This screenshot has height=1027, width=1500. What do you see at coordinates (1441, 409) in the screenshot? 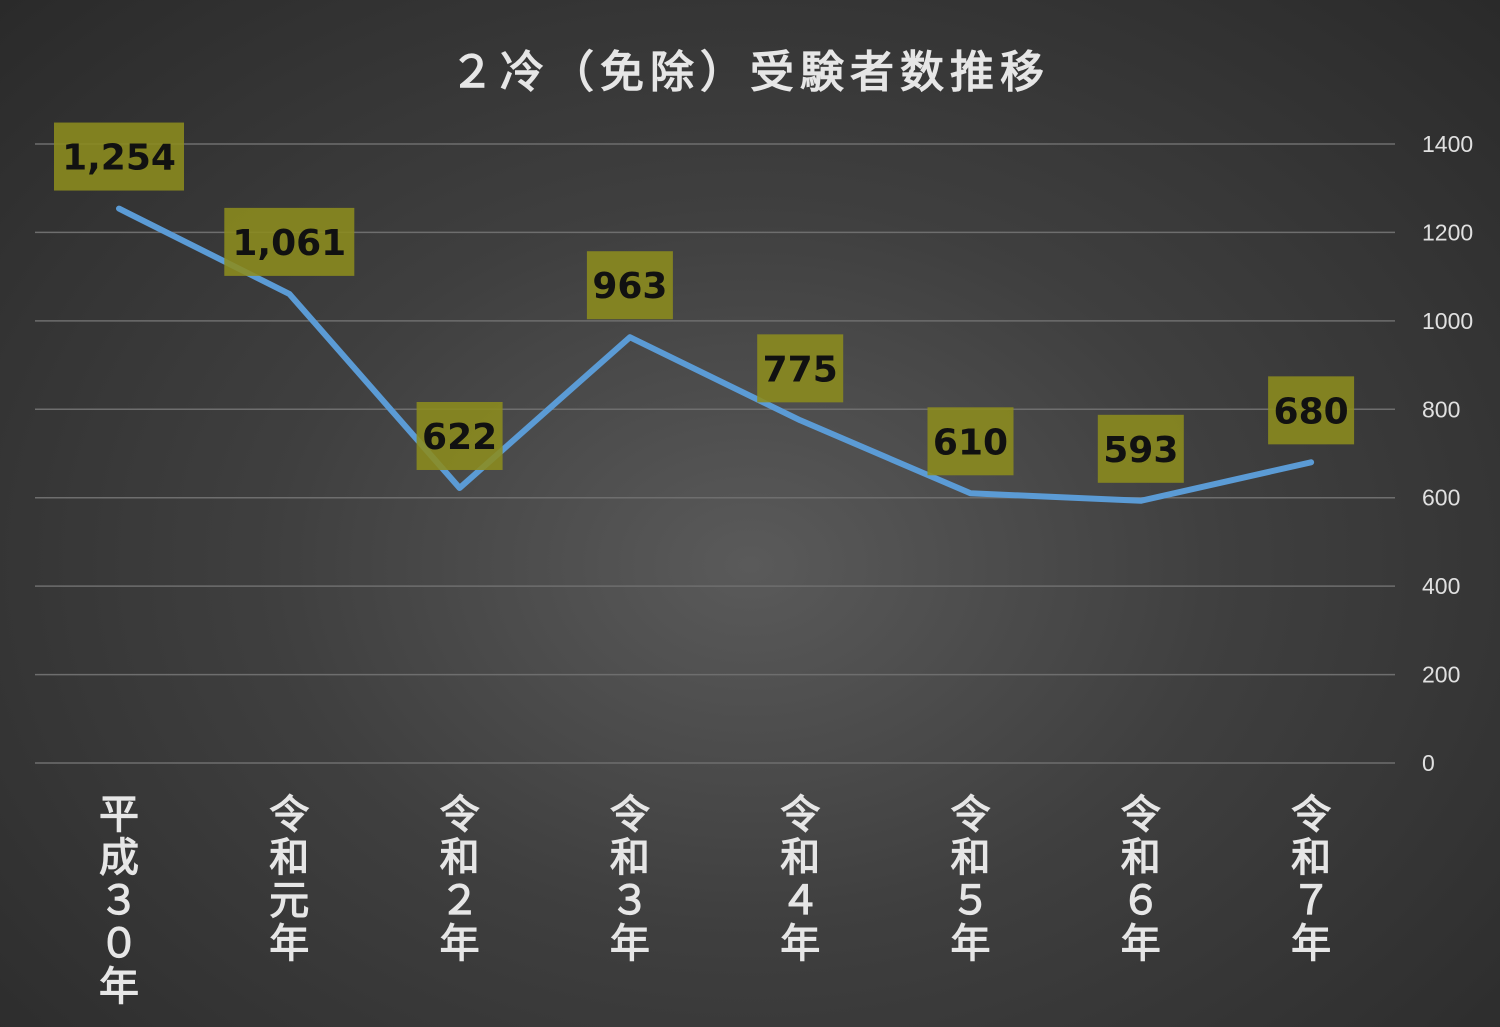
I see `y-tick-label: 800` at bounding box center [1441, 409].